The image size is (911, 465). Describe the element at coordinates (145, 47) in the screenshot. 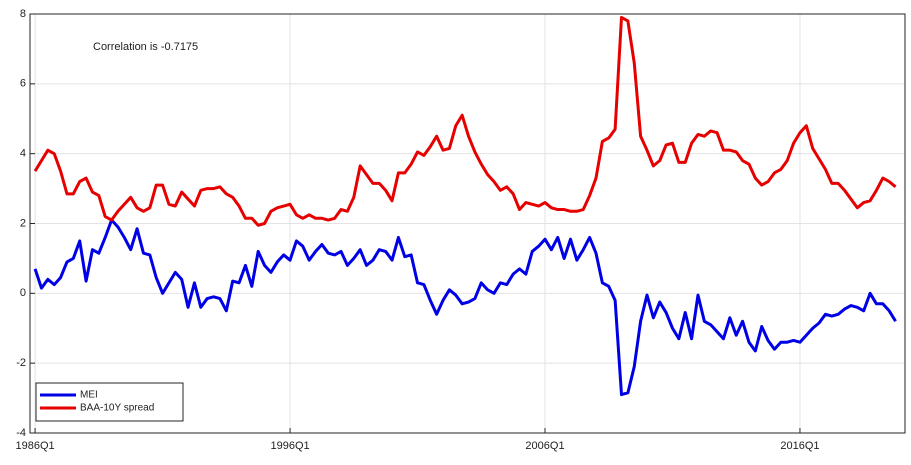

I see `annotation: Correlation is -0.7175` at that location.